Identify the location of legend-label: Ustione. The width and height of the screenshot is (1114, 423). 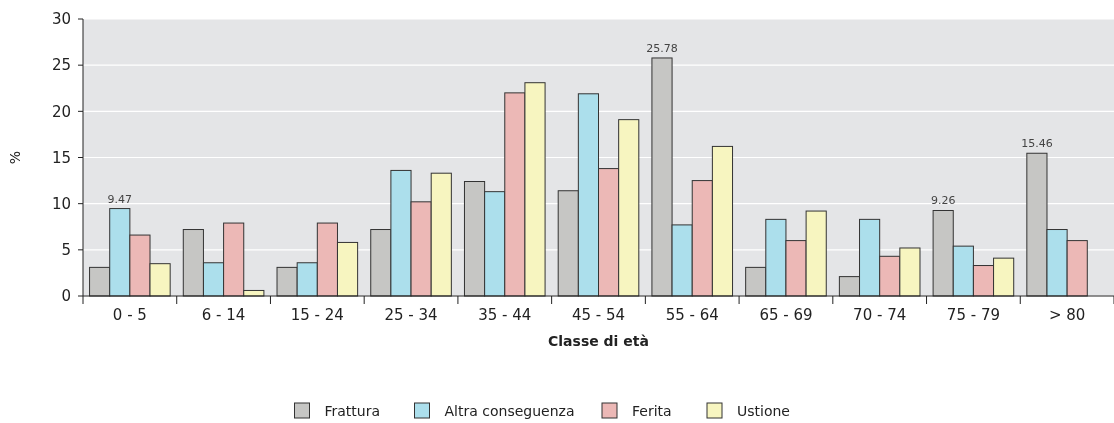
(763, 411).